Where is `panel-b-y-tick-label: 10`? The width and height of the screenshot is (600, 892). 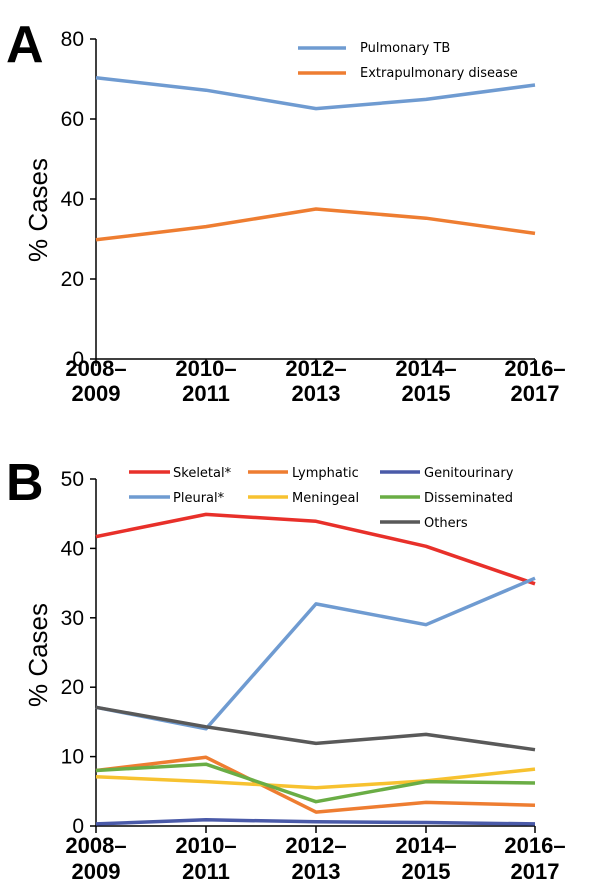 panel-b-y-tick-label: 10 is located at coordinates (72, 757).